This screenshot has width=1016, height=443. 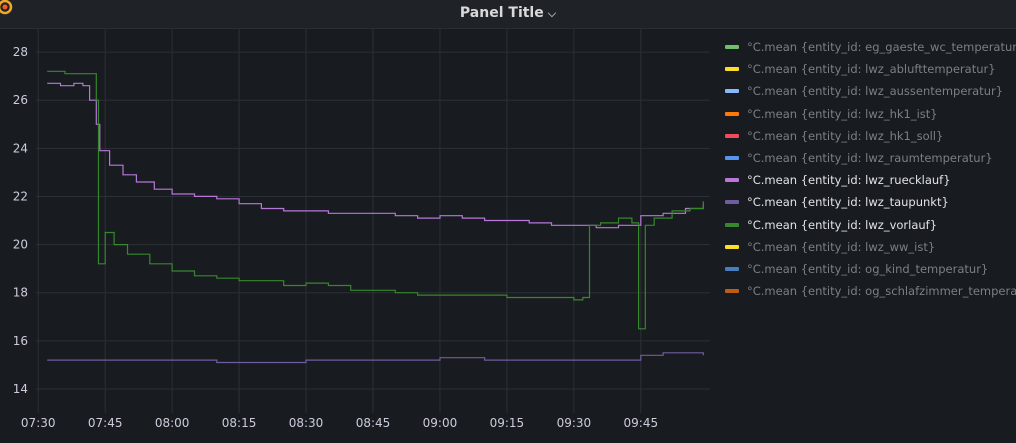 I want to click on legend-item: °C.mean {entity_id: lwz_taupunkt}, so click(x=869, y=202).